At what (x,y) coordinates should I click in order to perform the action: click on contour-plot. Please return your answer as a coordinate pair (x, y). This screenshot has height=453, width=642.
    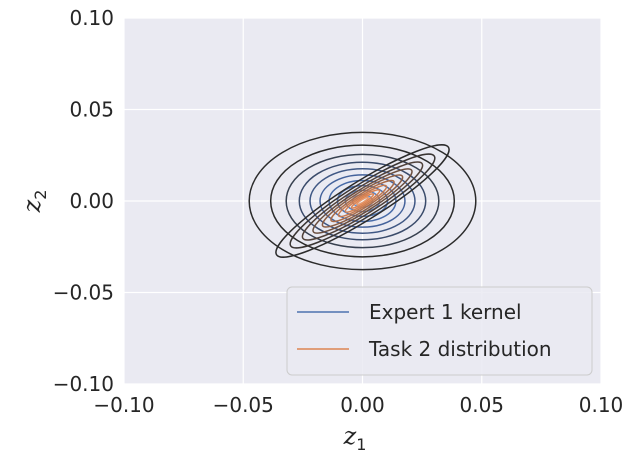
    Looking at the image, I should click on (362, 201).